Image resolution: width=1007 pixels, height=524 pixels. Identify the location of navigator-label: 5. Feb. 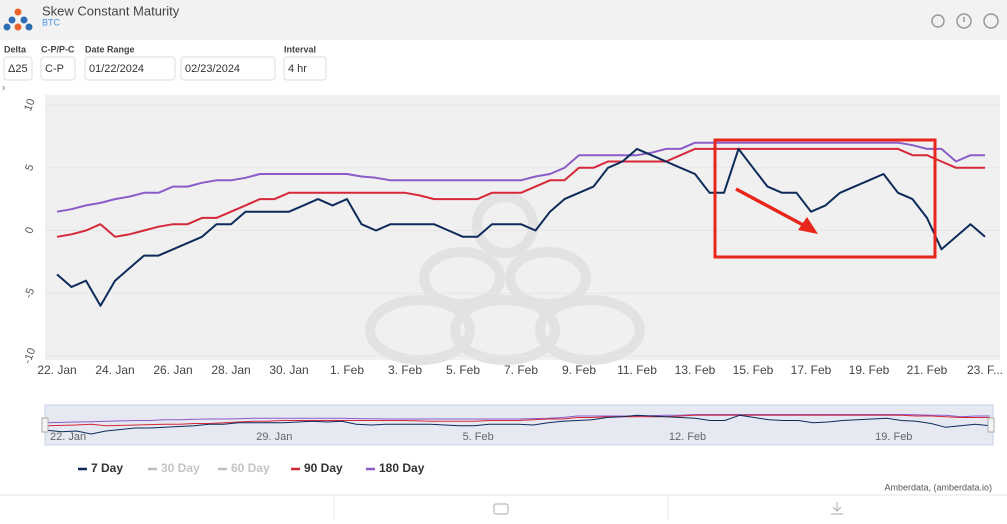
(478, 437).